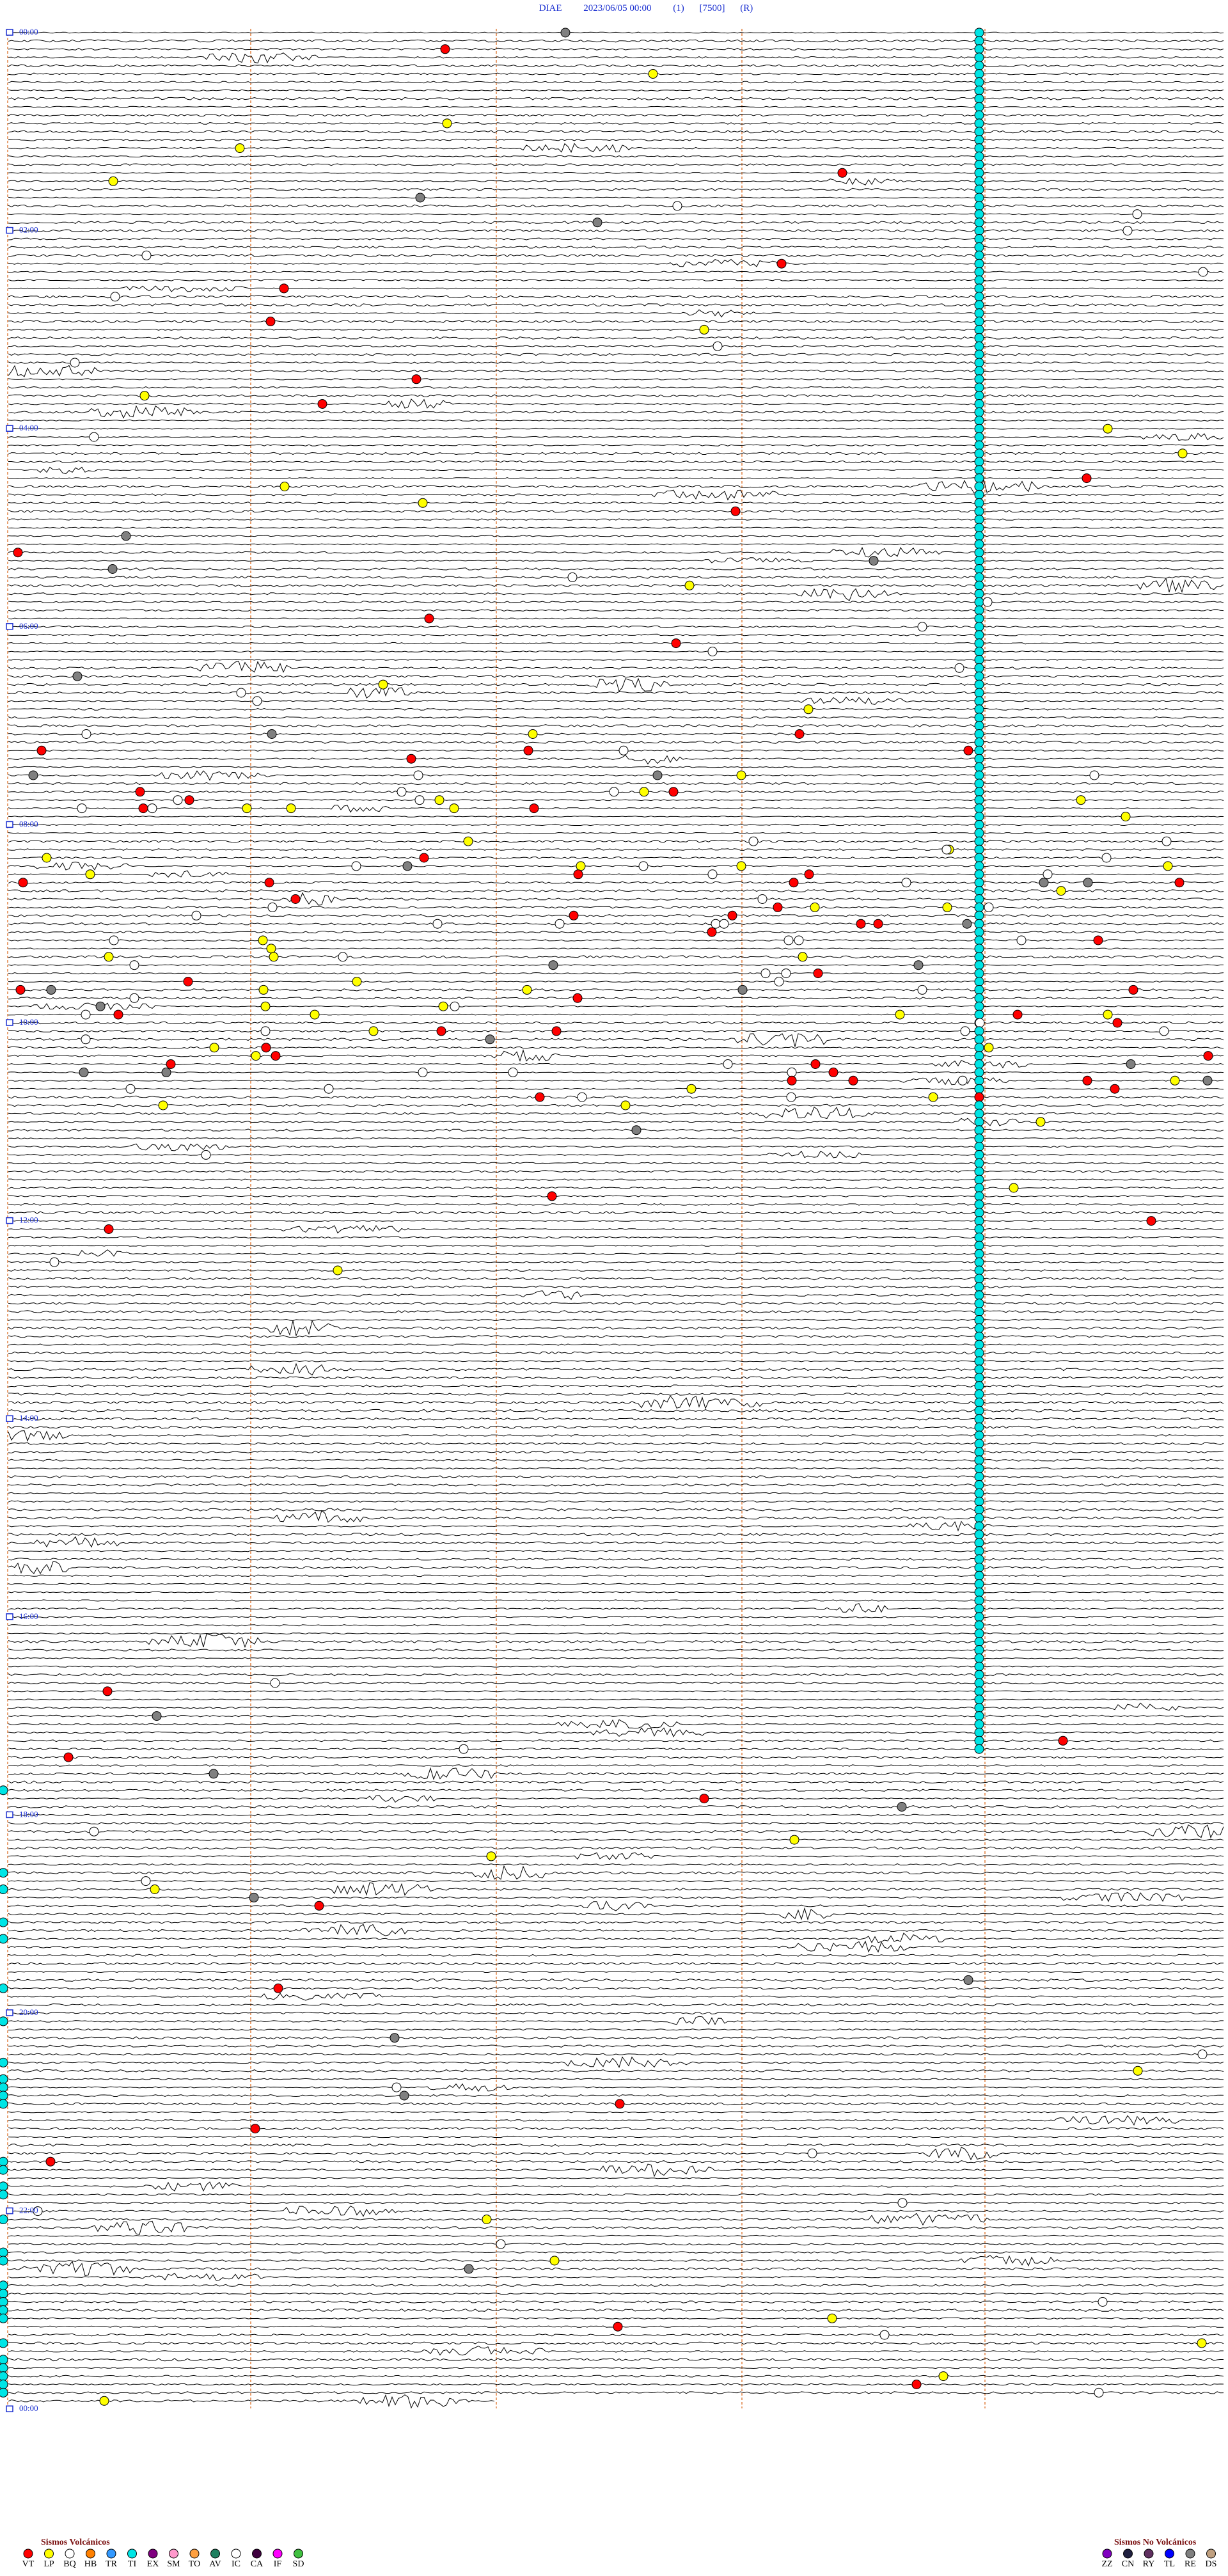  What do you see at coordinates (28, 626) in the screenshot?
I see `time-label: 06:00` at bounding box center [28, 626].